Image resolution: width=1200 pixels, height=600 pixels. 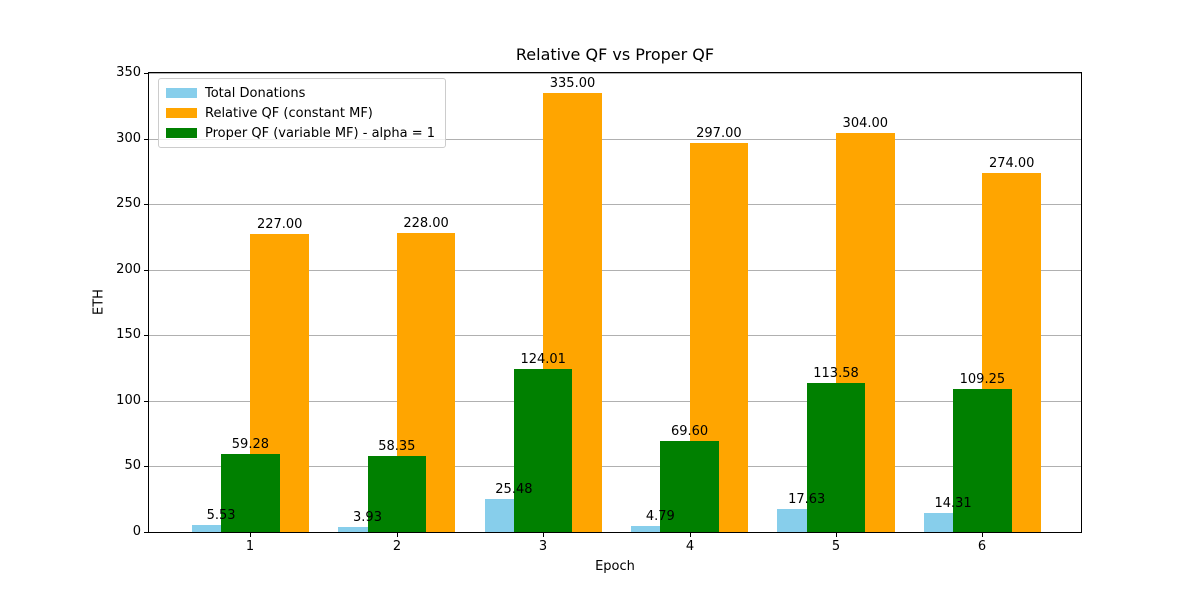 I want to click on x-tick-label: 5, so click(x=836, y=546).